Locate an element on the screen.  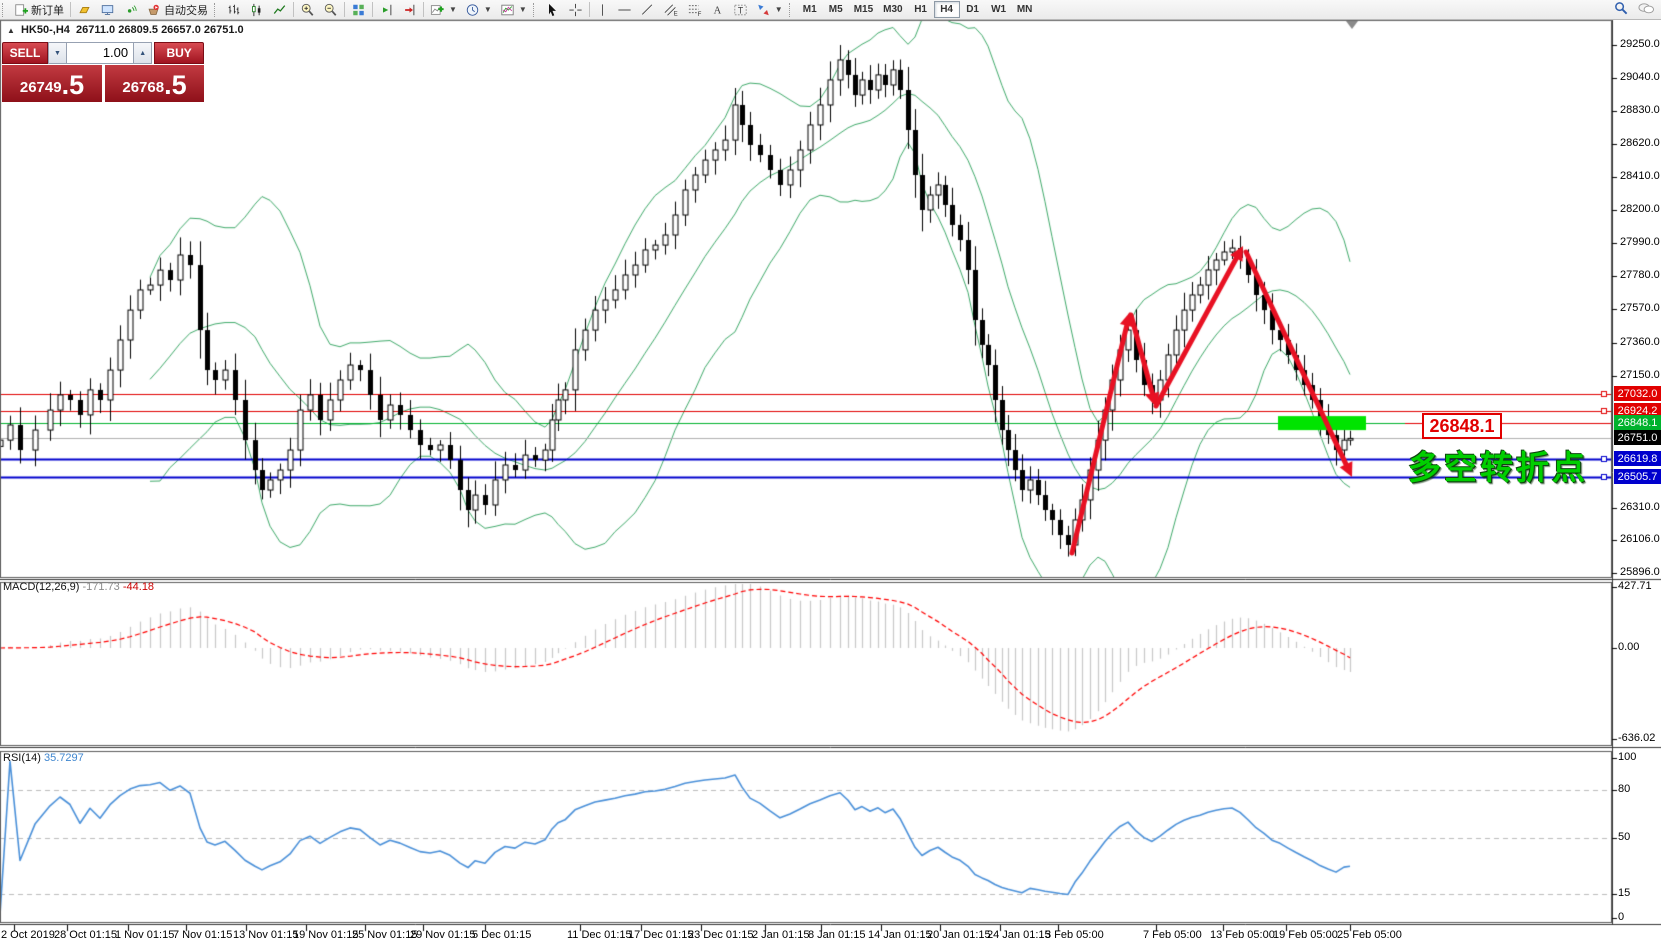
periods-button: ▼ is located at coordinates (478, 9).